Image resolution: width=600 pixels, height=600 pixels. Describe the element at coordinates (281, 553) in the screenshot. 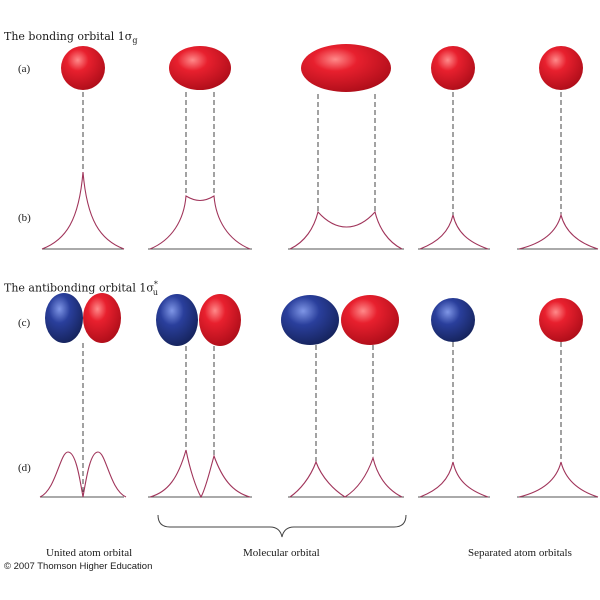

I see `caption-molecular: Molecular orbital` at that location.